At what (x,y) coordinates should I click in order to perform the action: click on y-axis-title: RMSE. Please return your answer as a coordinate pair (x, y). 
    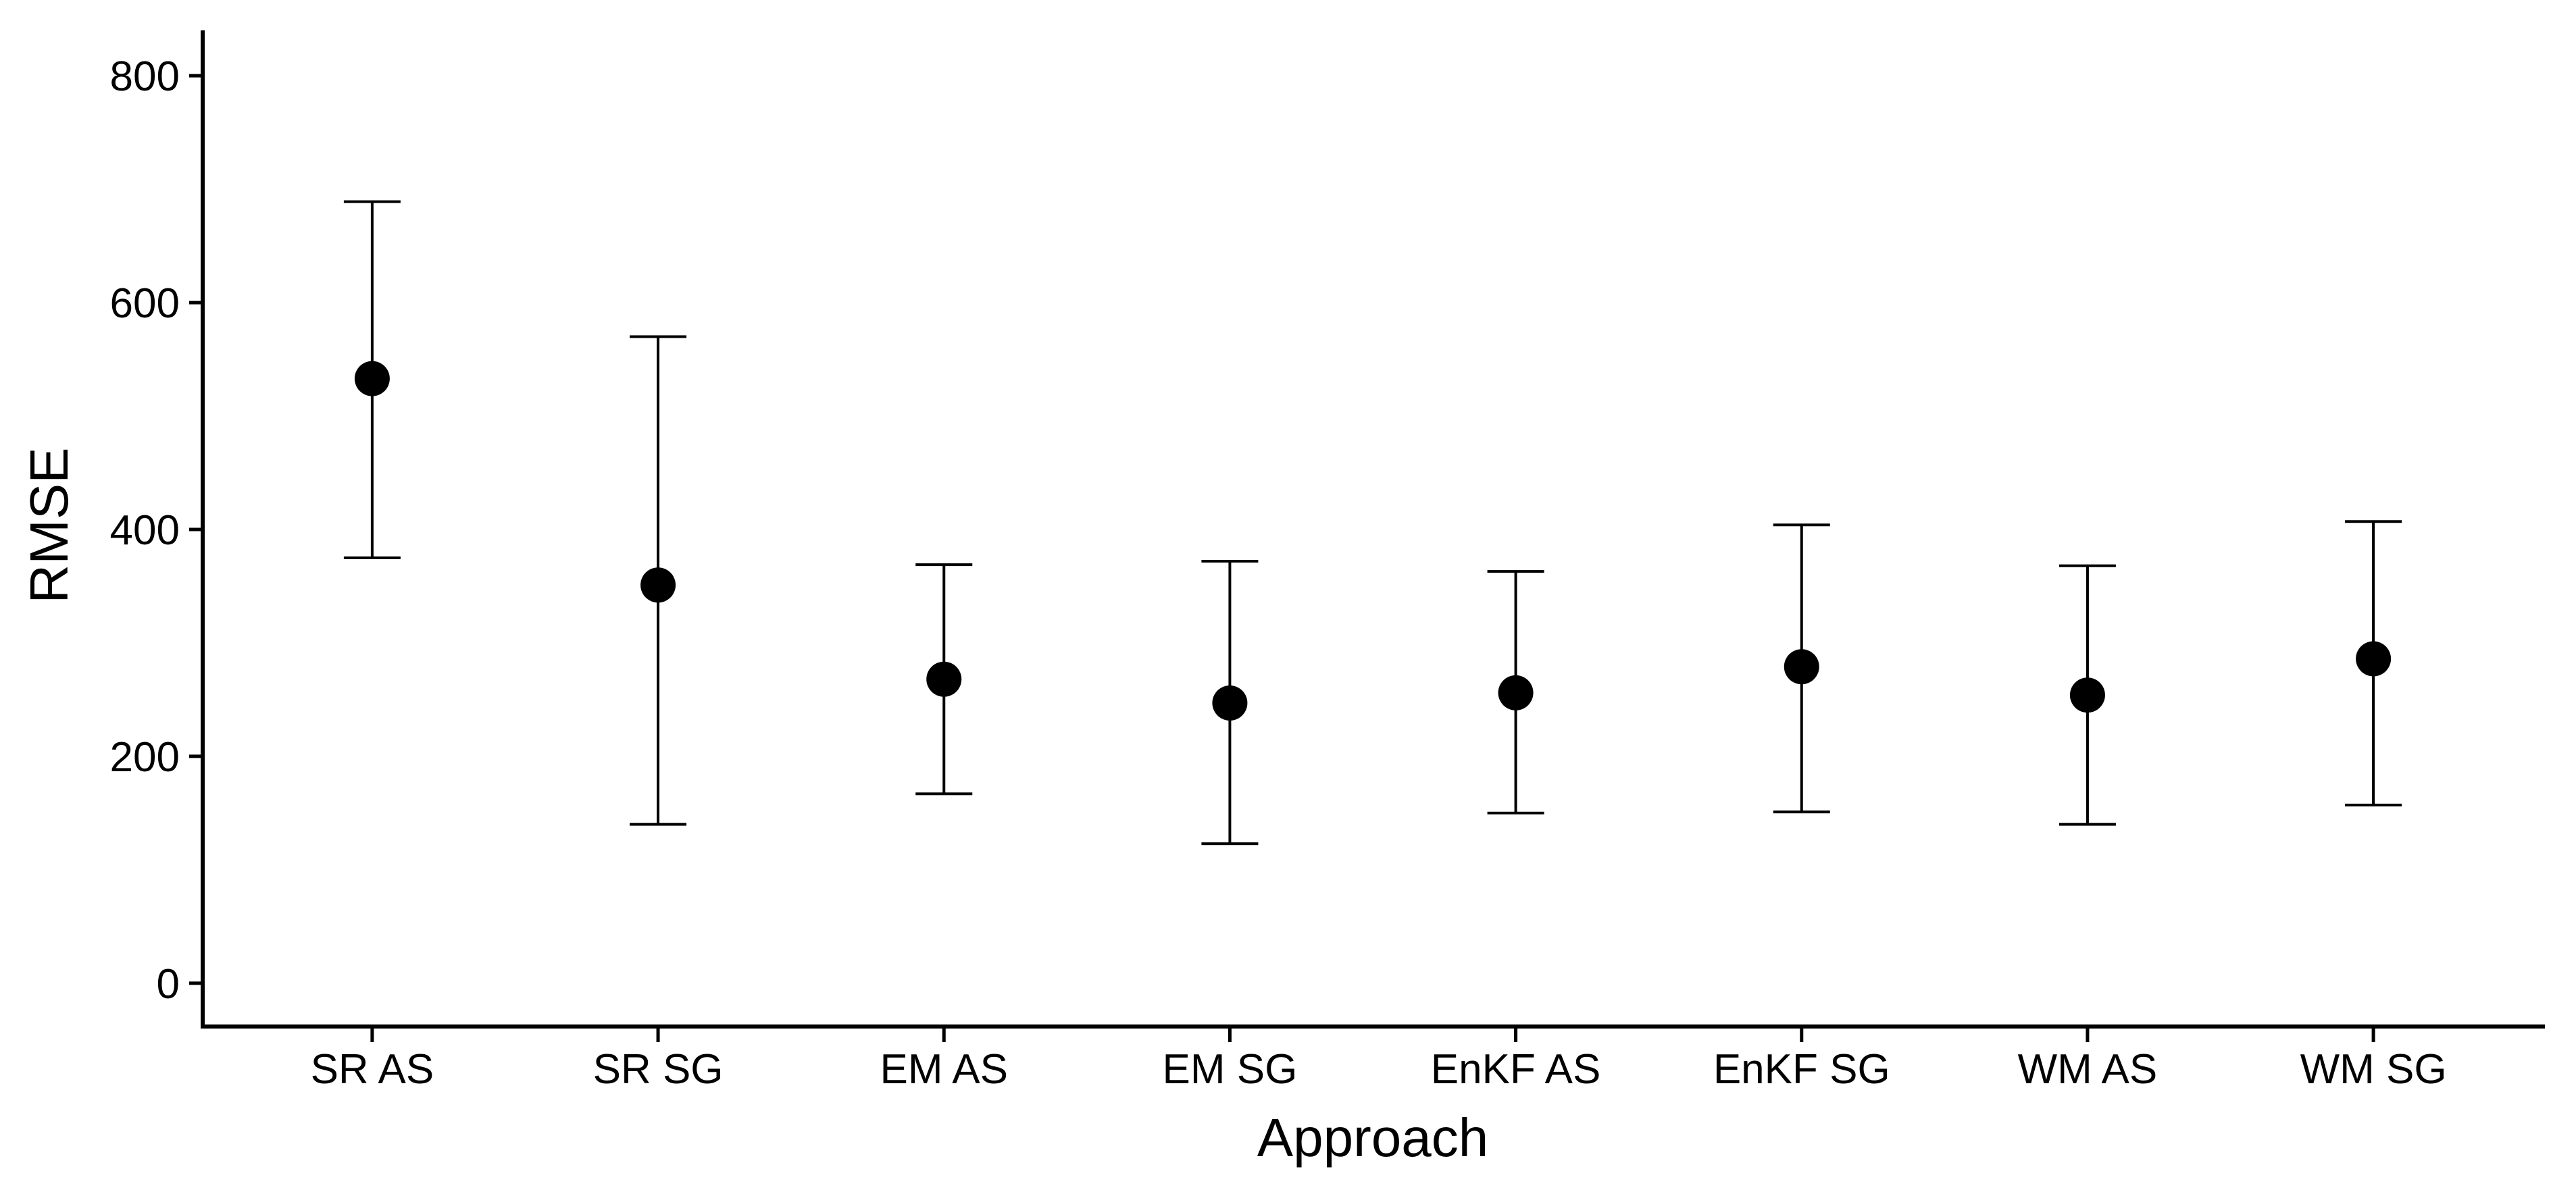
    Looking at the image, I should click on (49, 525).